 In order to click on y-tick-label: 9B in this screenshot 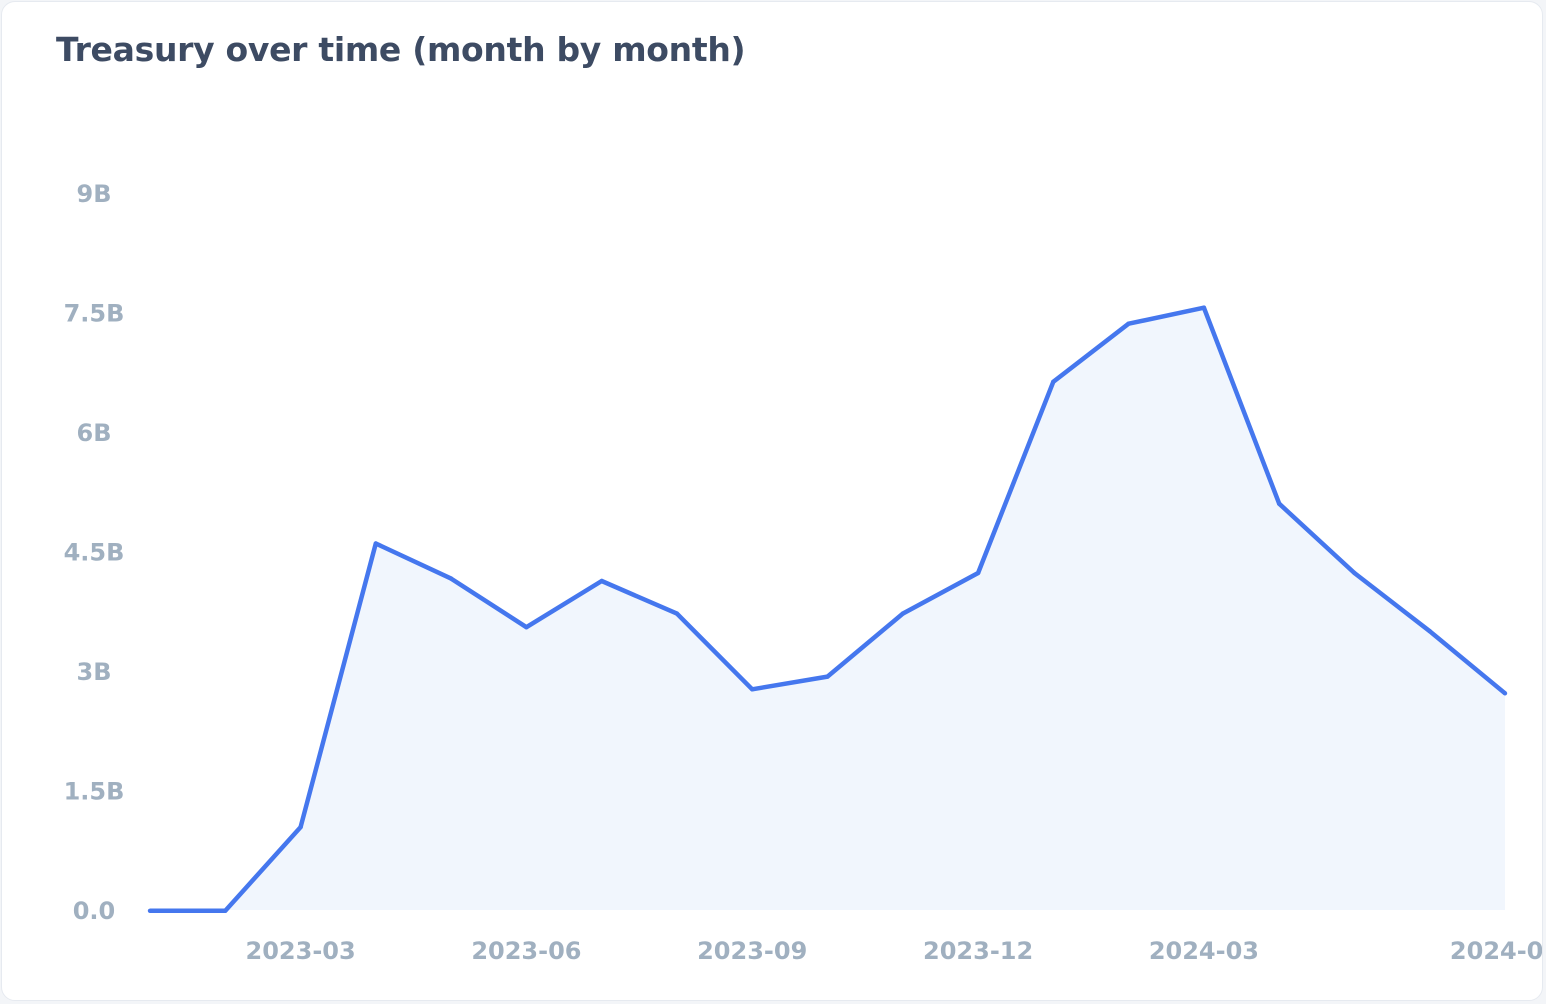, I will do `click(94, 194)`.